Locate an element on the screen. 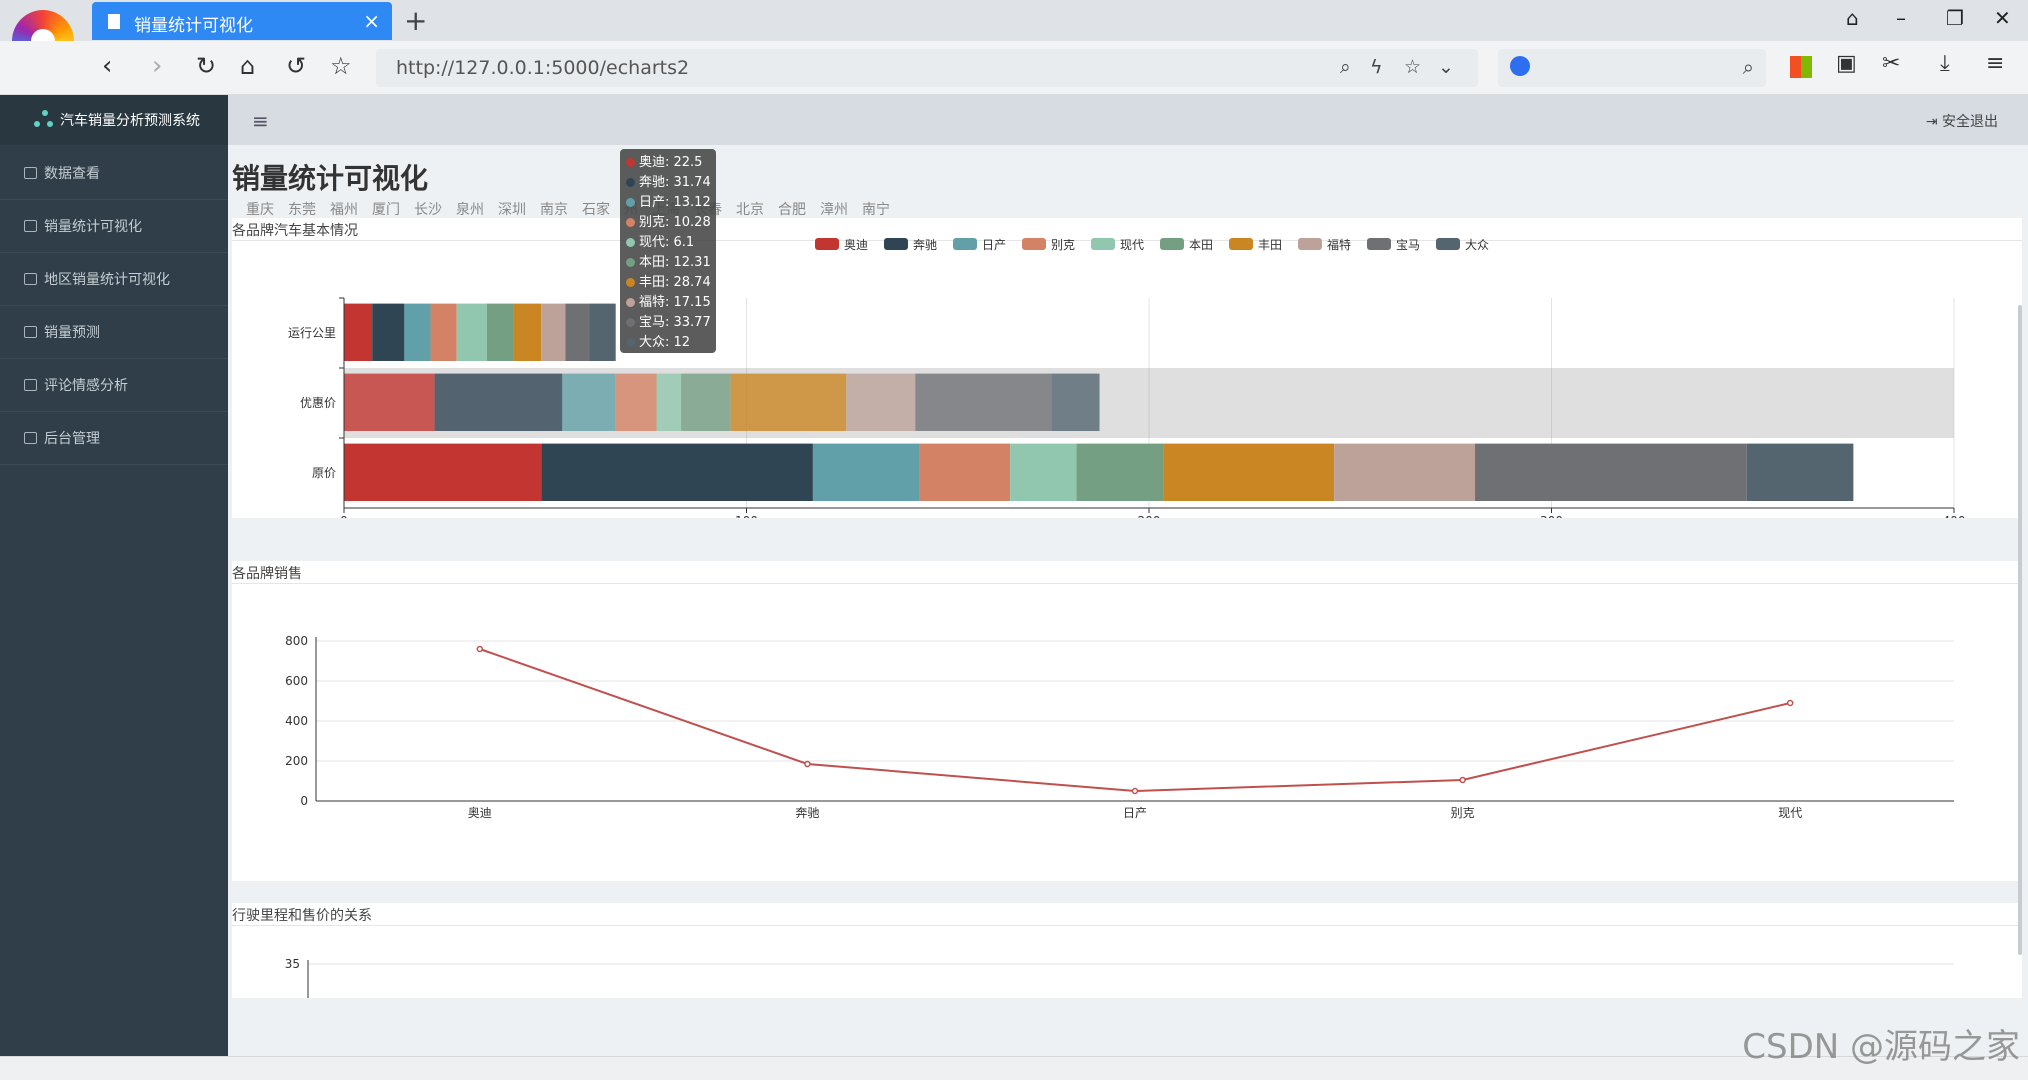 The width and height of the screenshot is (2028, 1080). city-link: 漳州 is located at coordinates (834, 210).